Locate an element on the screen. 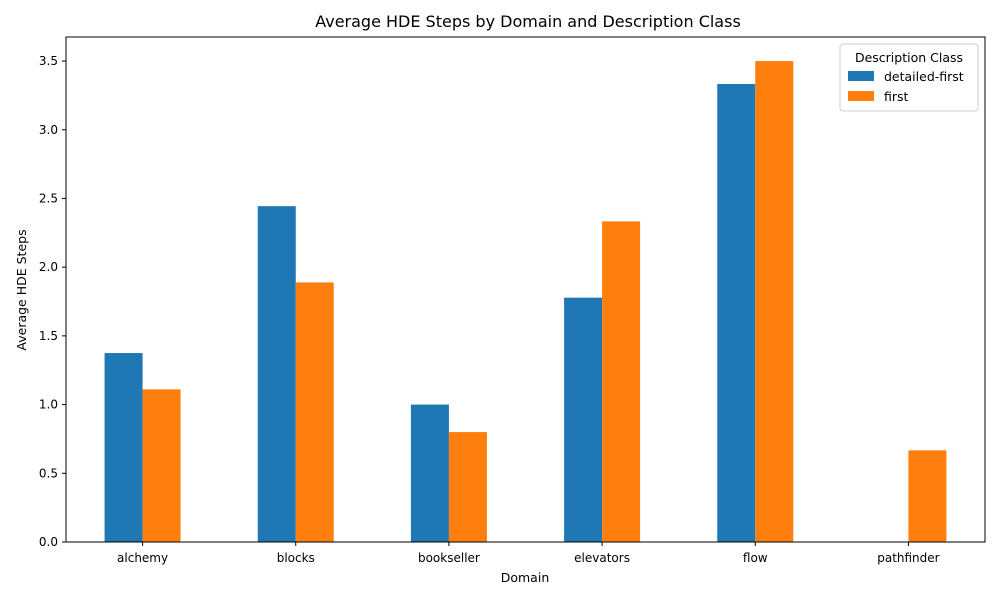 The height and width of the screenshot is (600, 1000). bar-first-bookseller is located at coordinates (467, 487).